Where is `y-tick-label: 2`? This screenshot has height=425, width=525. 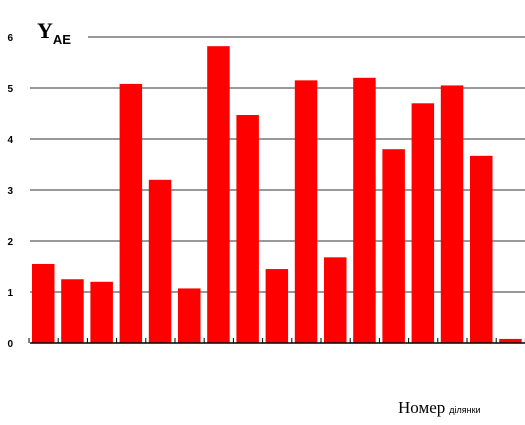
y-tick-label: 2 is located at coordinates (10, 242).